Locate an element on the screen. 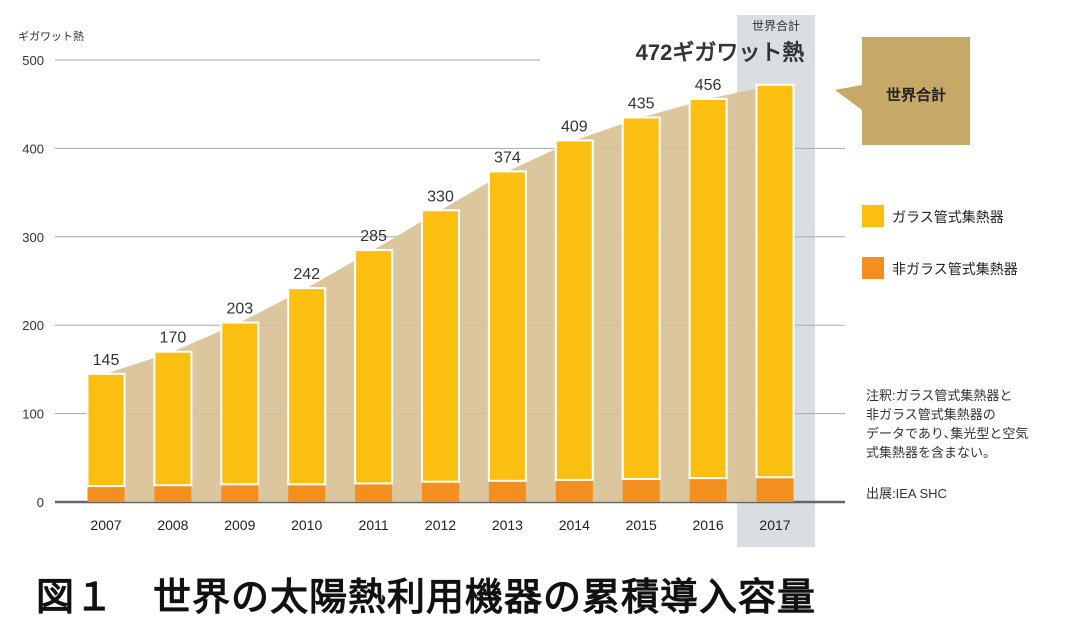 The image size is (1078, 638). data-label: 456 is located at coordinates (708, 85).